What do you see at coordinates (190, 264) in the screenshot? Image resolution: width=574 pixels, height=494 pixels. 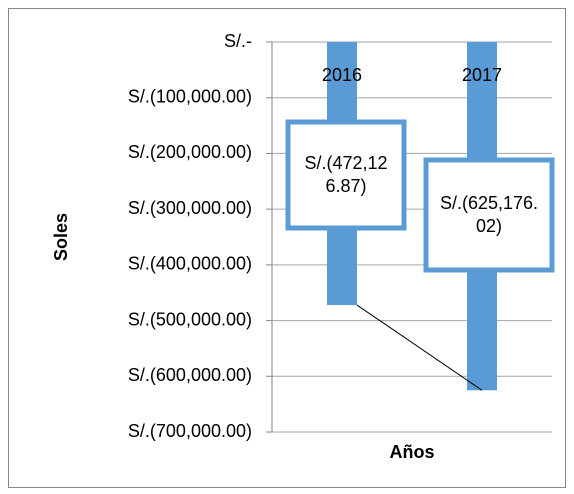 I see `y-tick-label: S/.(400,000.00)` at bounding box center [190, 264].